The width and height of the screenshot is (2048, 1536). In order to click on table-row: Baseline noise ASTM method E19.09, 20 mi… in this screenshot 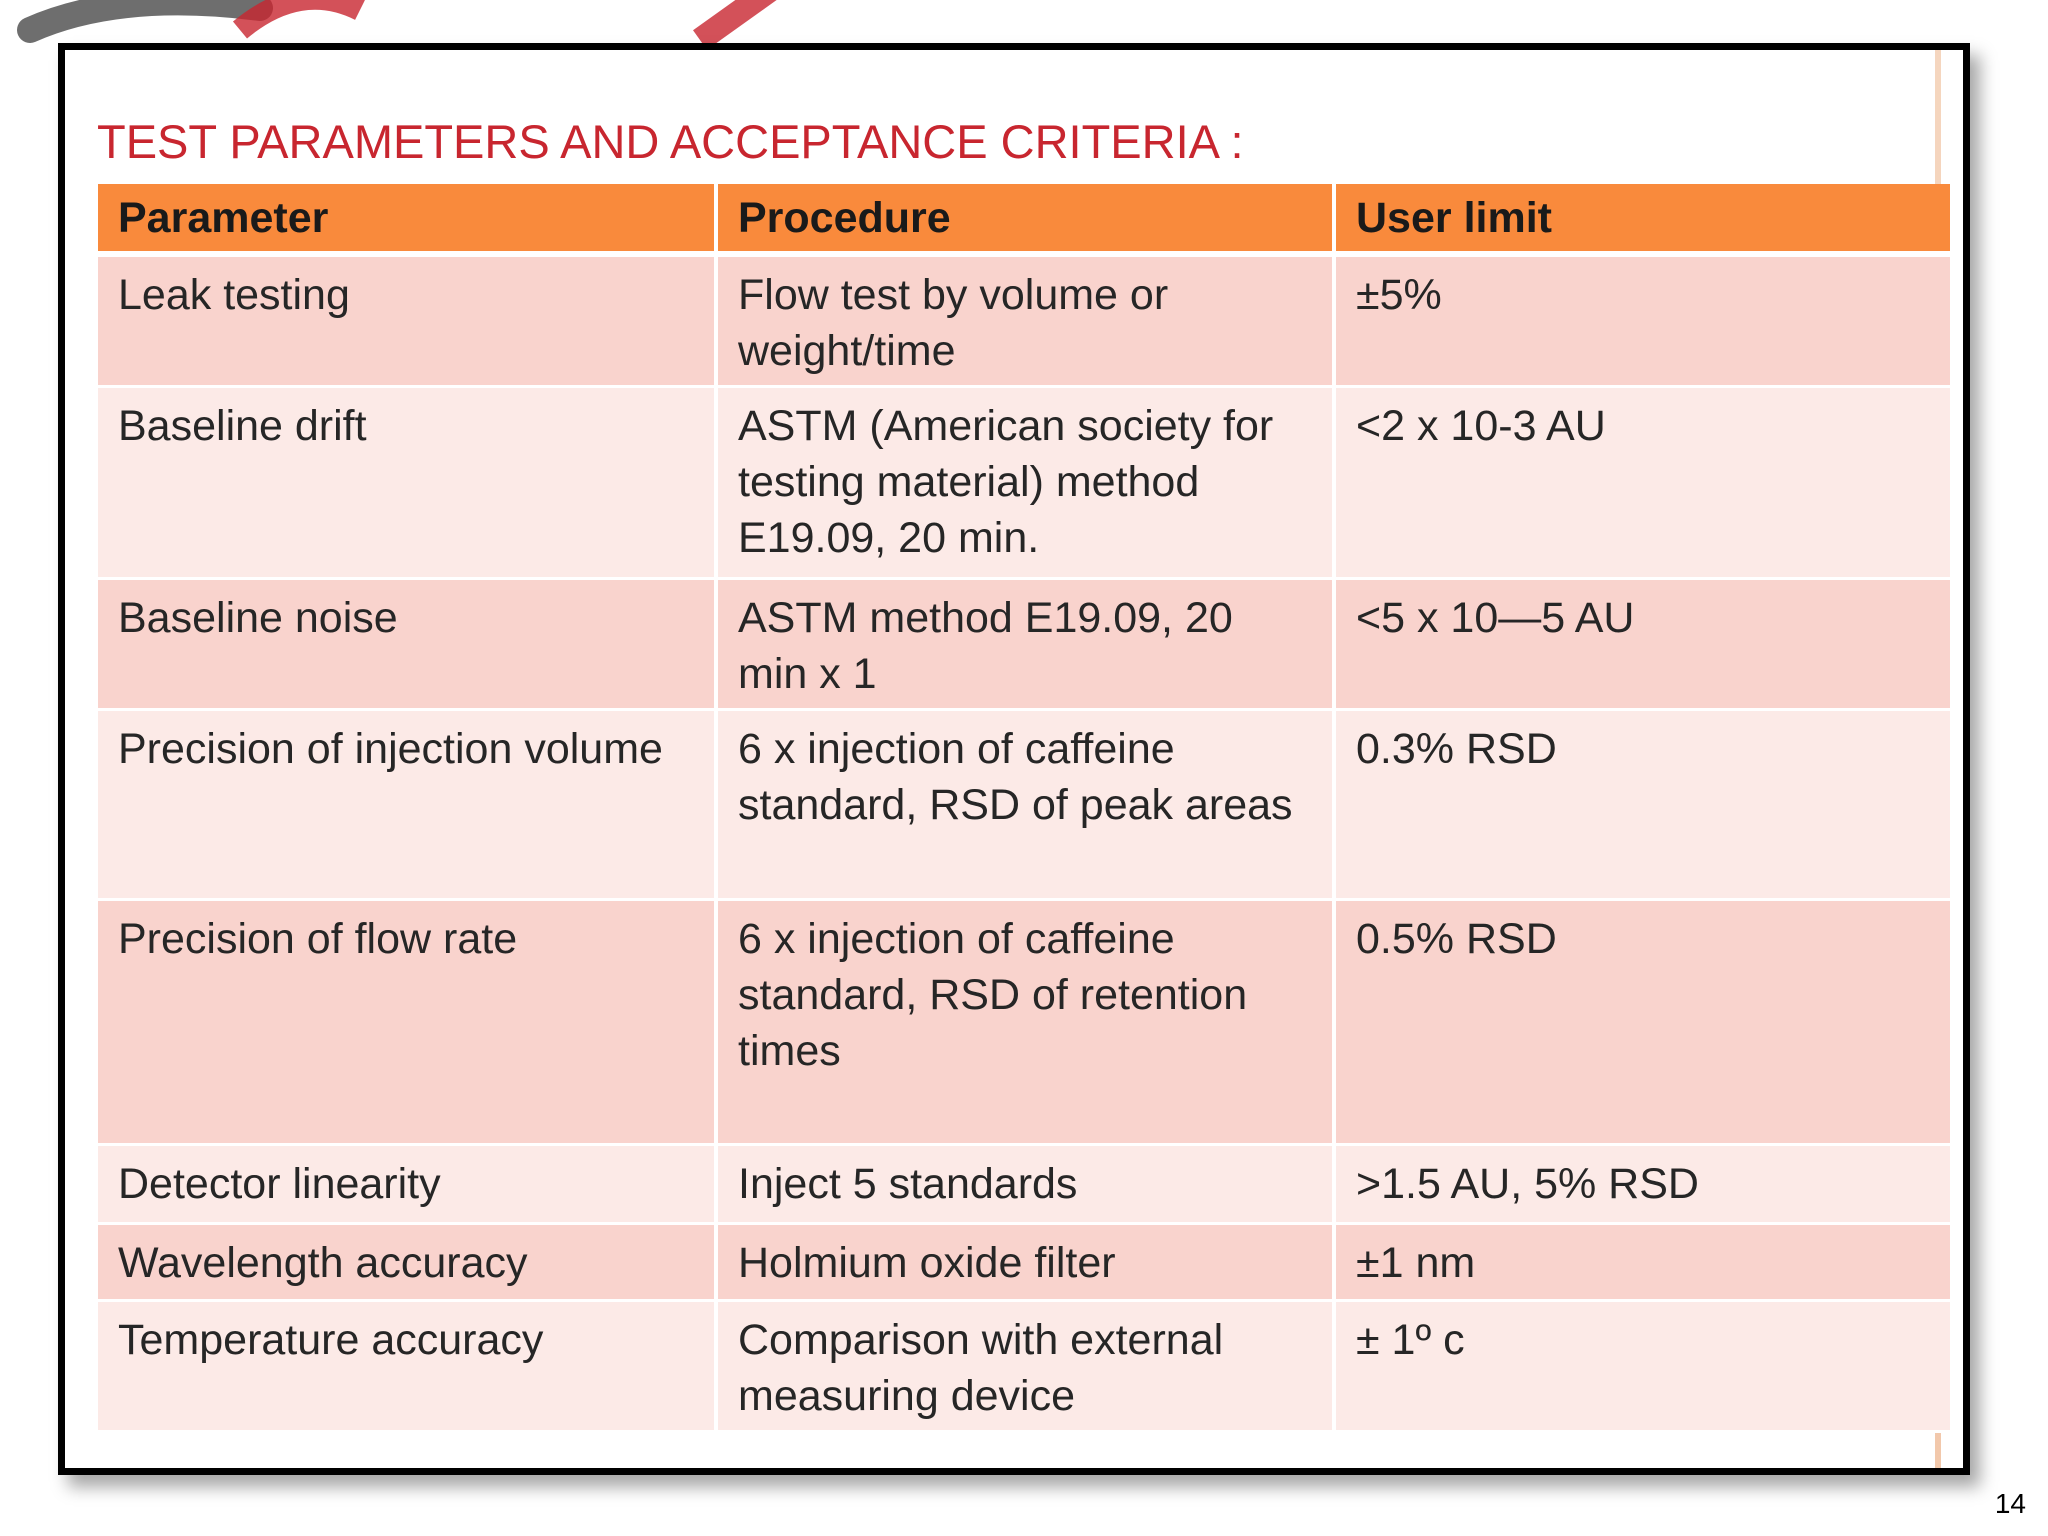, I will do `click(1024, 644)`.